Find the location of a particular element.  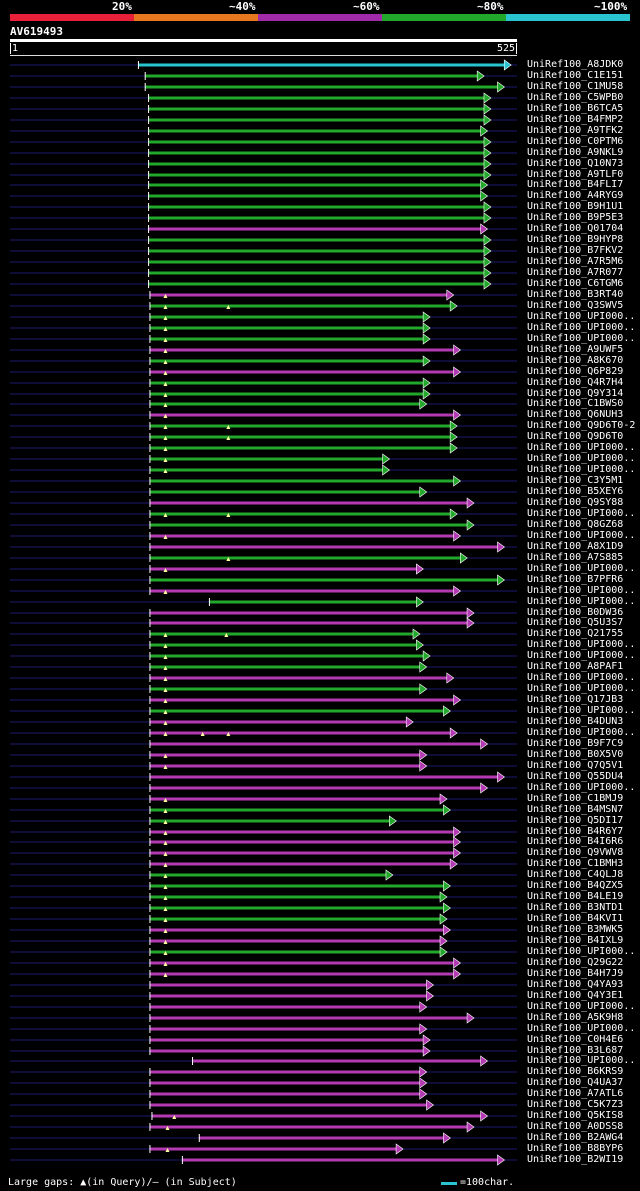

hit-label: UniRef100_B4FLI7 is located at coordinates (575, 184).